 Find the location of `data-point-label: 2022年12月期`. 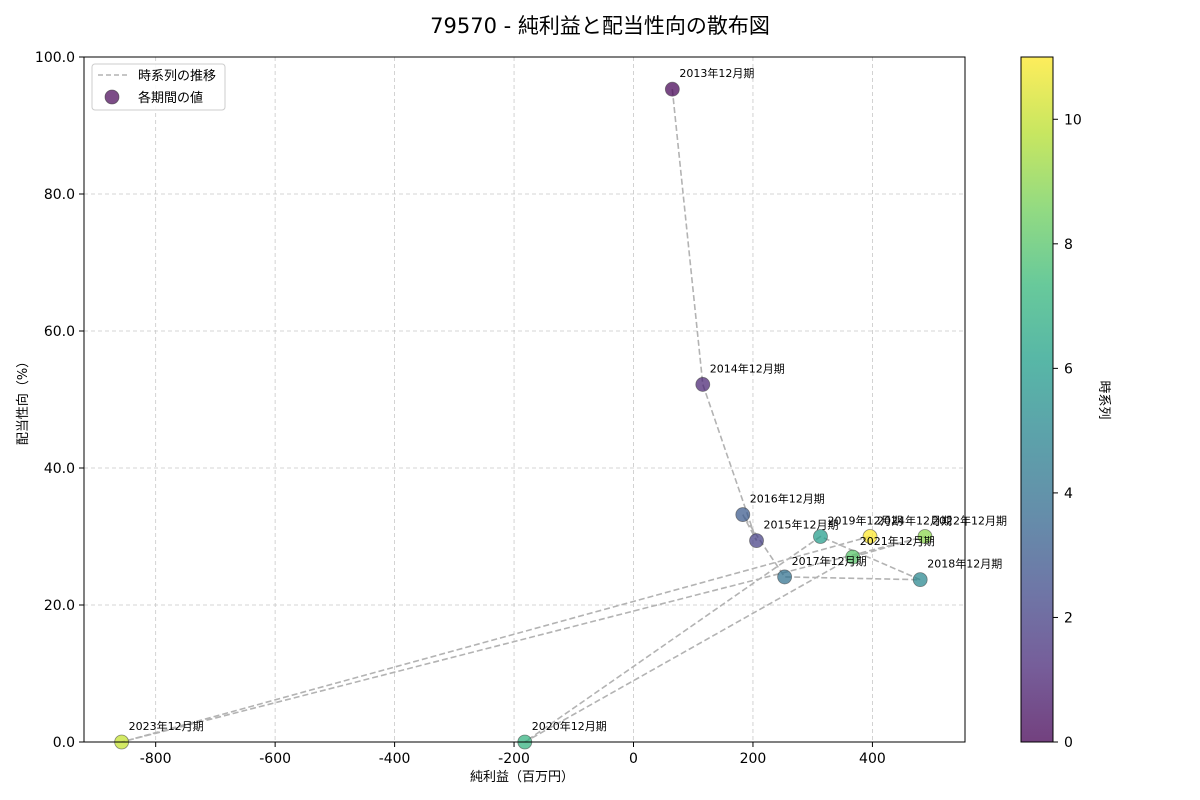

data-point-label: 2022年12月期 is located at coordinates (969, 521).